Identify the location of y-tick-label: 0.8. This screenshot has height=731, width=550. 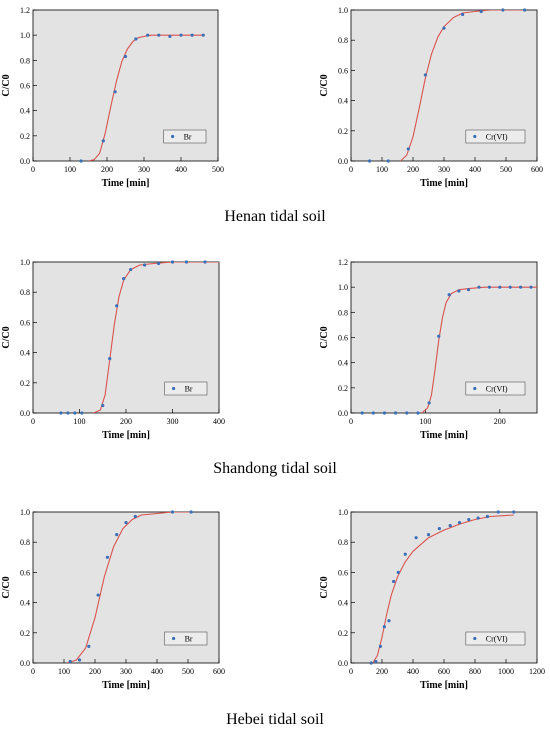
(343, 542).